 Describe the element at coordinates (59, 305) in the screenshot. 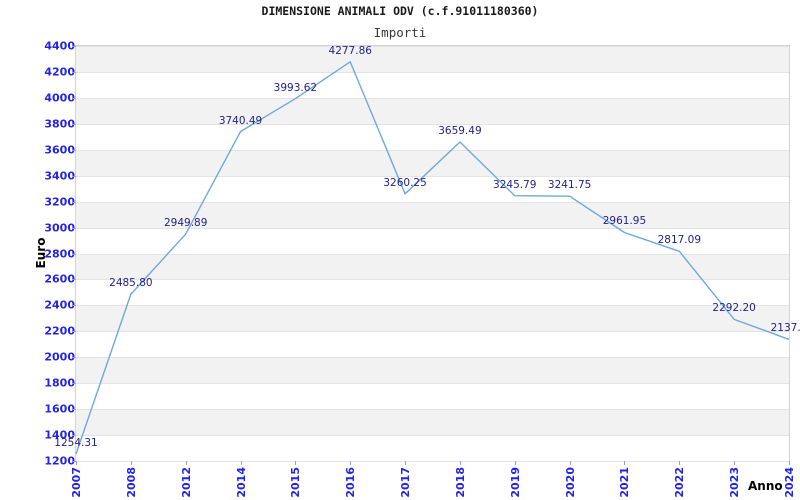

I see `y-axis-tick-label: 2400` at that location.